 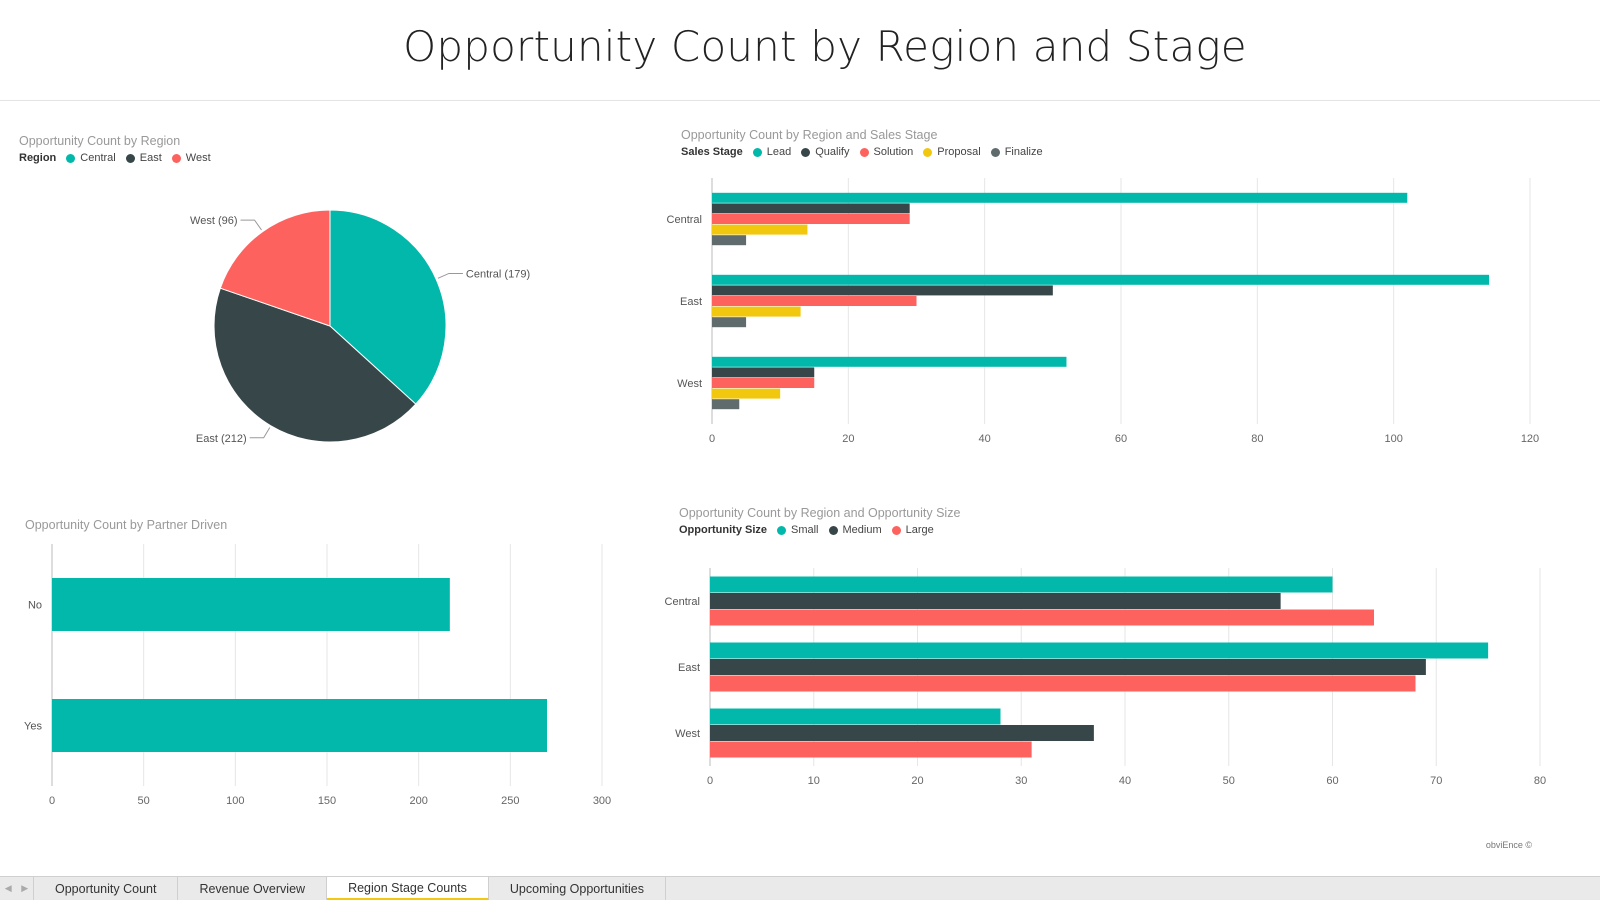 I want to click on tab-revenue-overview: Revenue Overview, so click(x=253, y=888).